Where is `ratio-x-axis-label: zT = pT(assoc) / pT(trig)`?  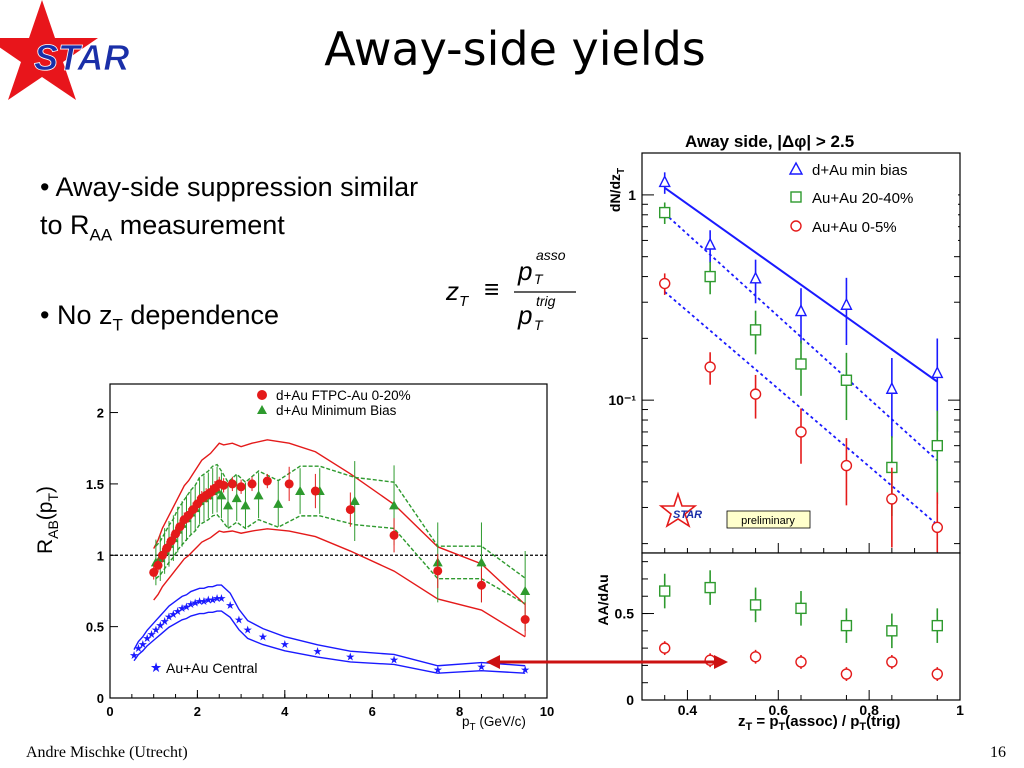 ratio-x-axis-label: zT = pT(assoc) / pT(trig) is located at coordinates (819, 723).